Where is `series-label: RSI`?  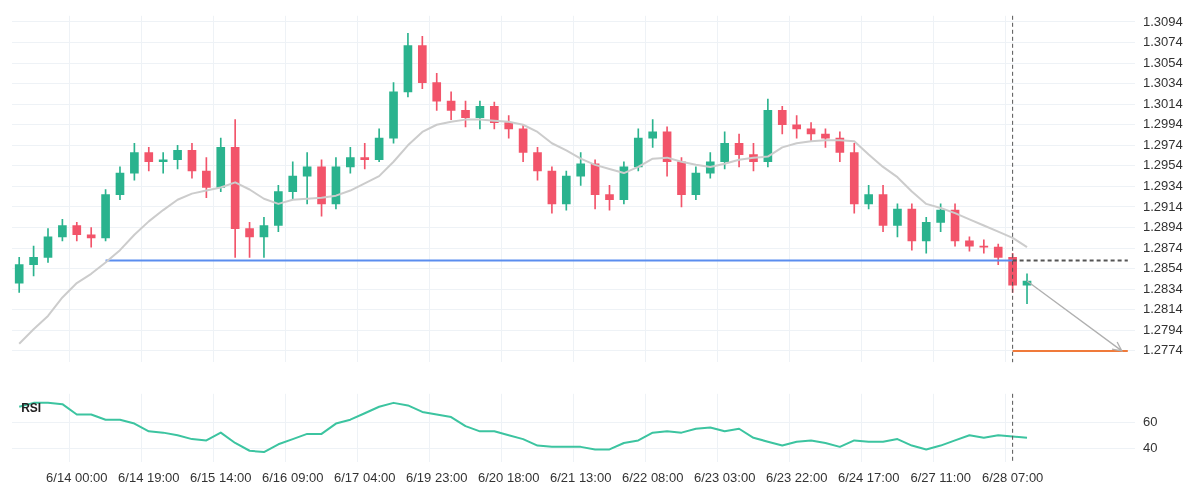
series-label: RSI is located at coordinates (31, 408).